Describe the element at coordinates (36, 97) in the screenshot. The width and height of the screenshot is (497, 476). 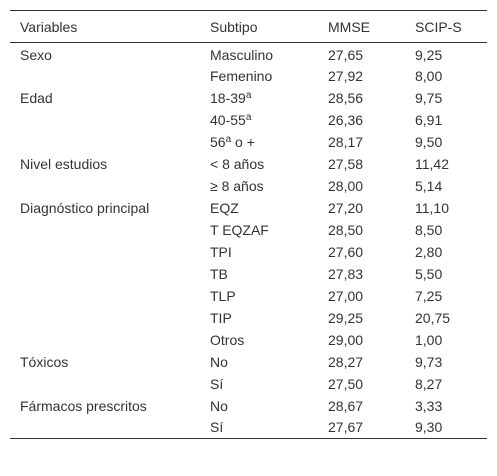
I see `variable-cell: Edad` at that location.